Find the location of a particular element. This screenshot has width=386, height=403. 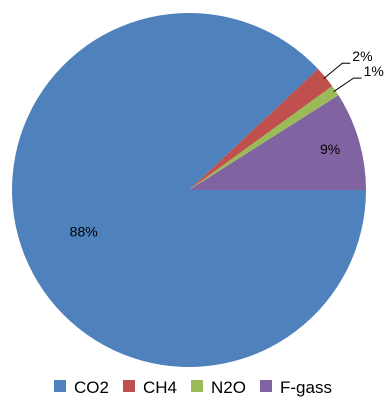

leader-line-ch4 is located at coordinates (337, 70).